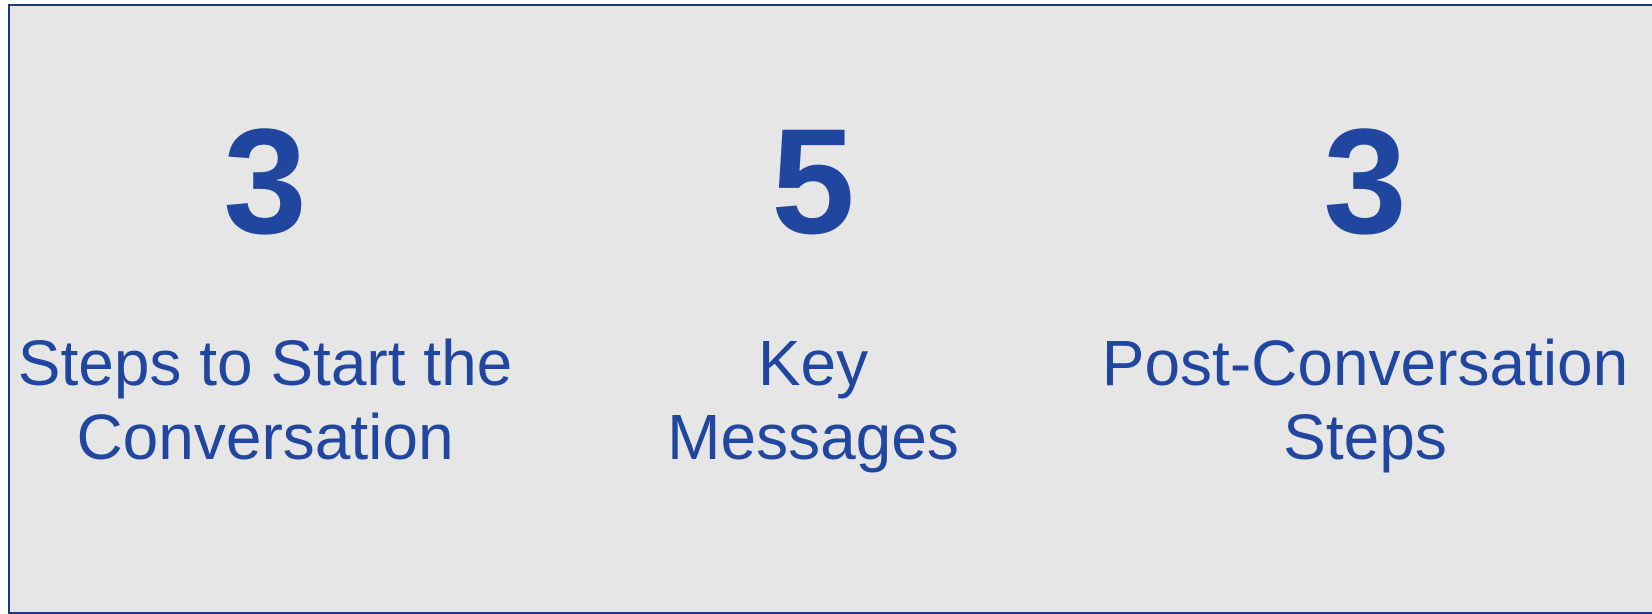 This screenshot has height=614, width=1652. I want to click on label-line: Steps to Start the, so click(265, 363).